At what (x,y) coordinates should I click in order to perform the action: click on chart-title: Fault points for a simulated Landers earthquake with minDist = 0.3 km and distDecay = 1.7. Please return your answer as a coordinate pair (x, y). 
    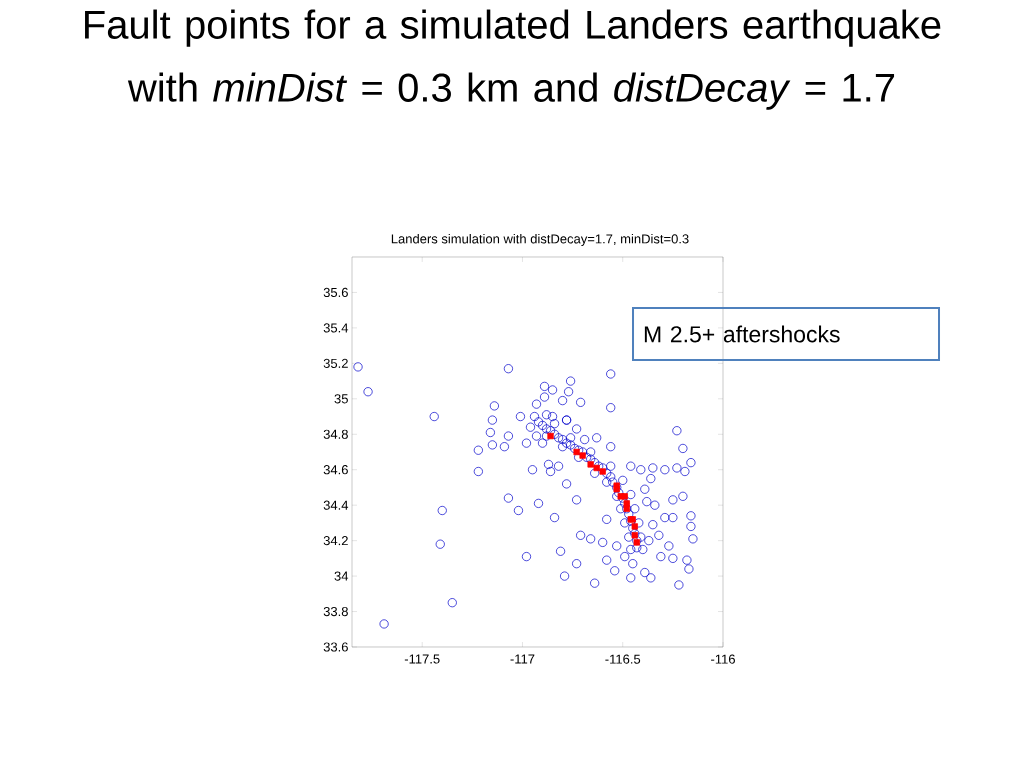
    Looking at the image, I should click on (513, 59).